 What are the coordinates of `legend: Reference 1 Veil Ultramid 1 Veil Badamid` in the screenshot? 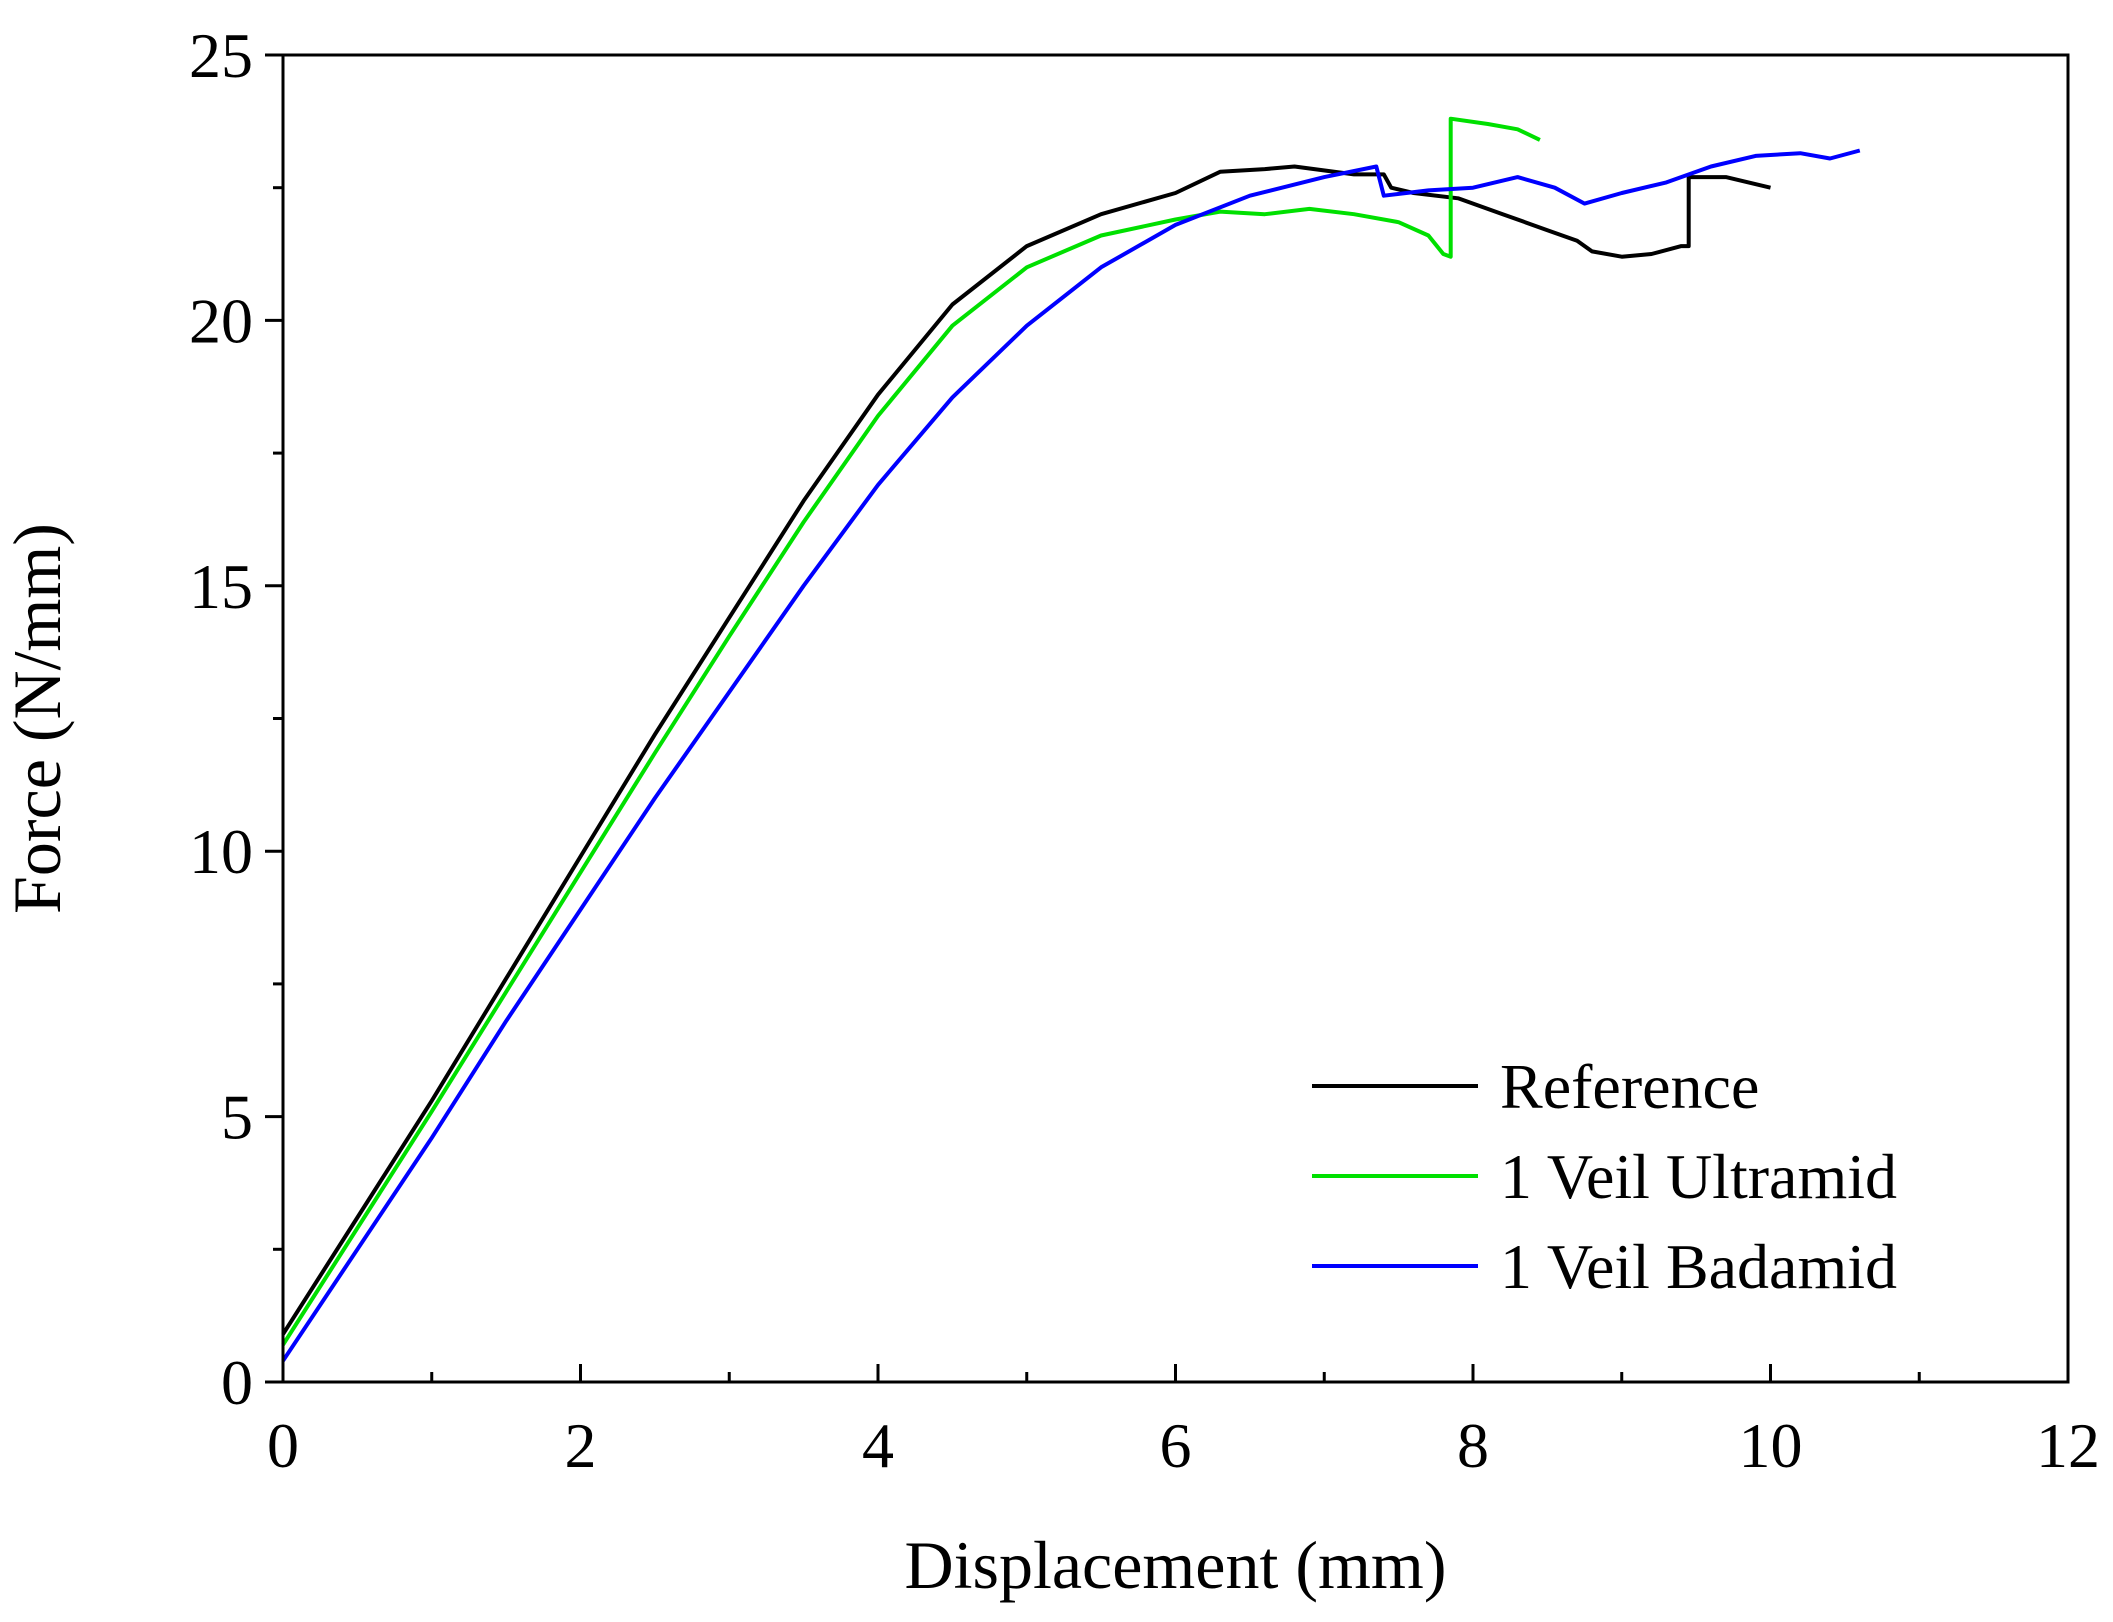 It's located at (1604, 1176).